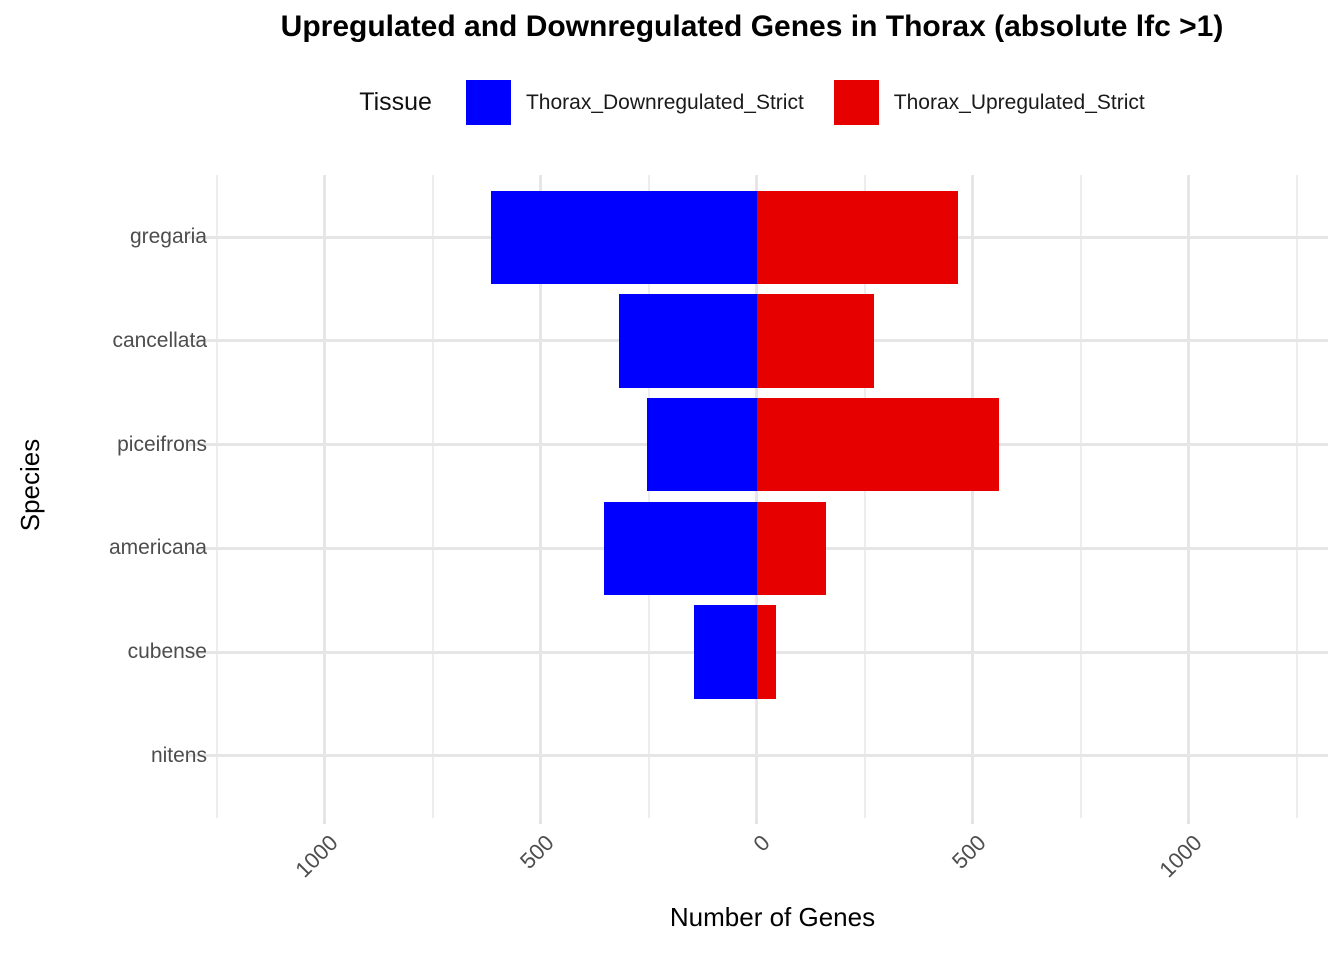  Describe the element at coordinates (624, 237) in the screenshot. I see `bar-downregulated-gregaria` at that location.